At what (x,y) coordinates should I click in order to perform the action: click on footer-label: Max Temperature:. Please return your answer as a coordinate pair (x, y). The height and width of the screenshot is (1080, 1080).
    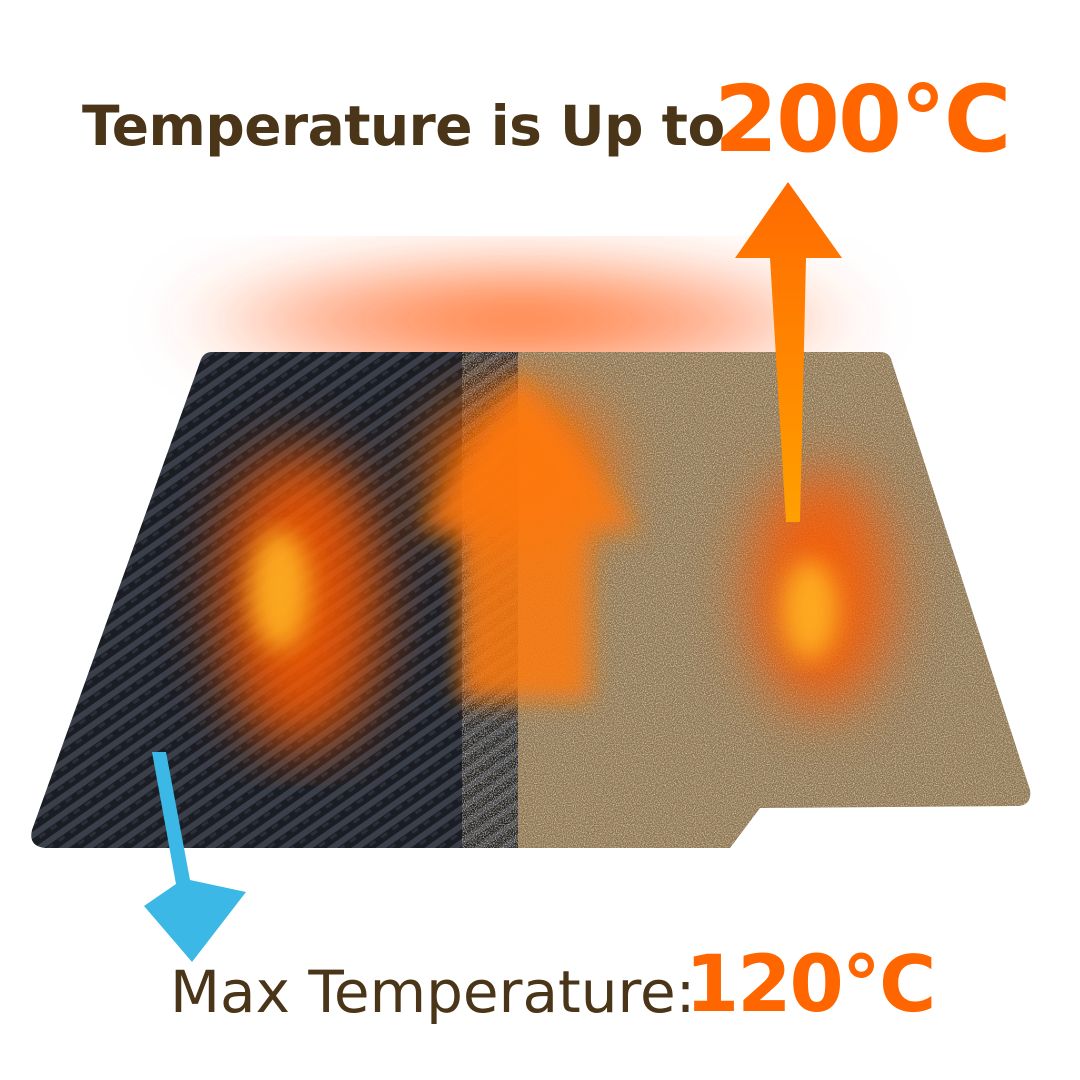
    Looking at the image, I should click on (433, 992).